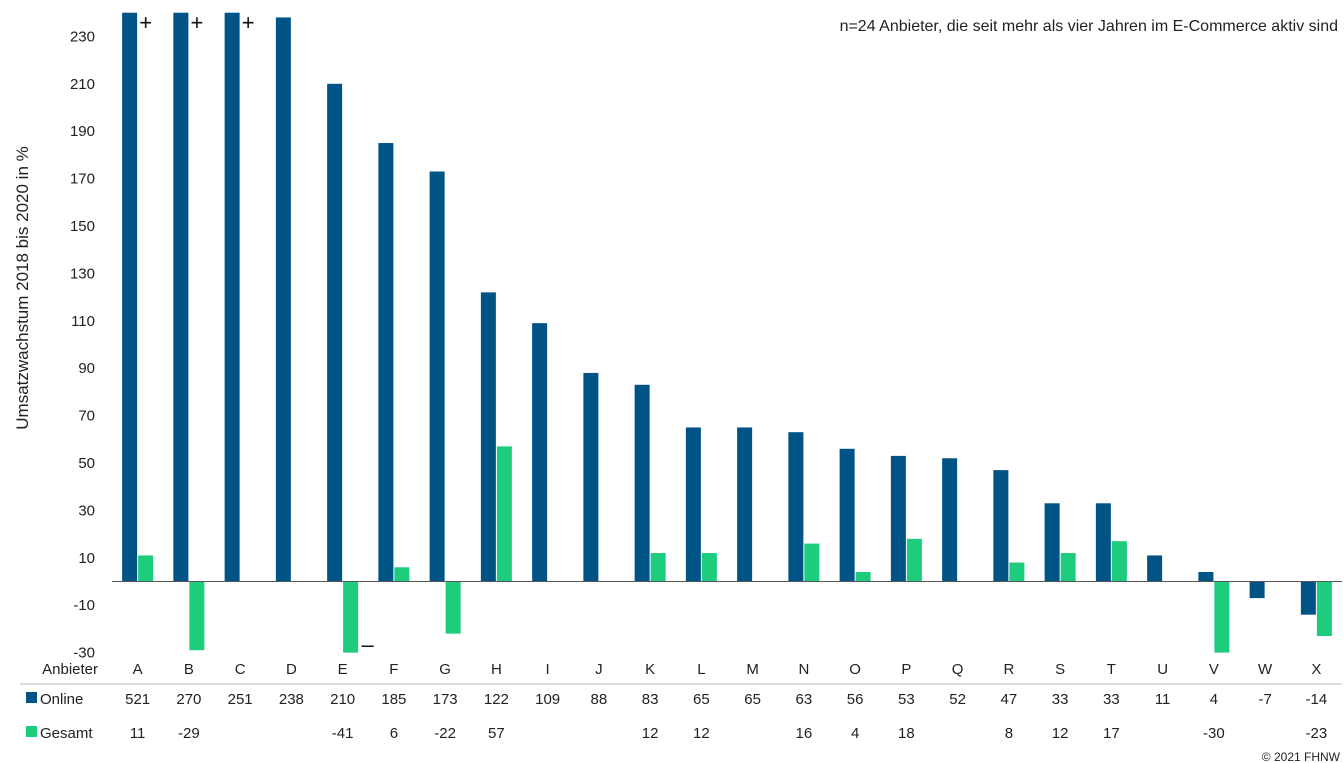 This screenshot has width=1344, height=763. What do you see at coordinates (642, 483) in the screenshot?
I see `bar-online-K` at bounding box center [642, 483].